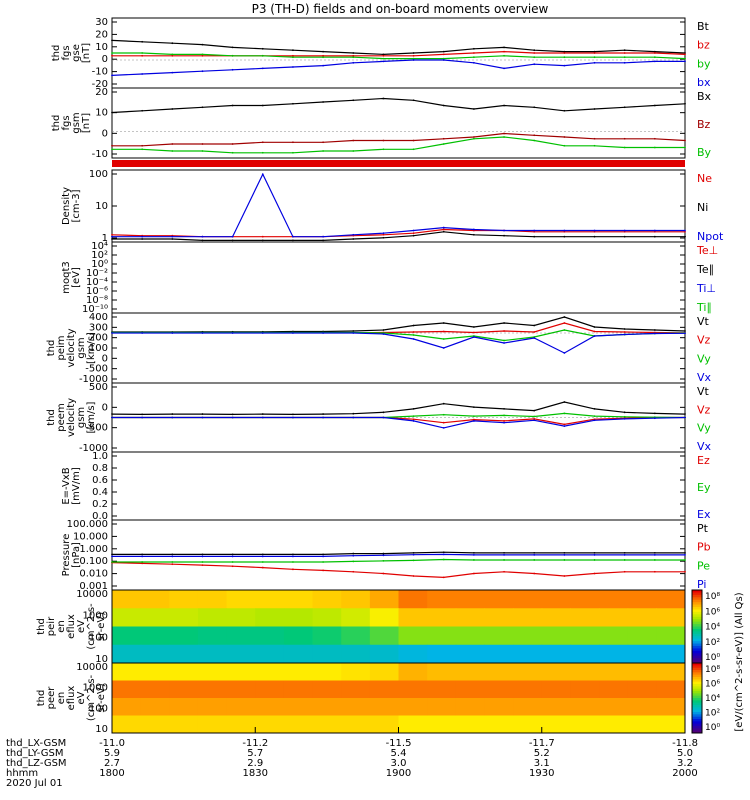 The height and width of the screenshot is (800, 750). I want to click on legend-pb: Pb, so click(704, 547).